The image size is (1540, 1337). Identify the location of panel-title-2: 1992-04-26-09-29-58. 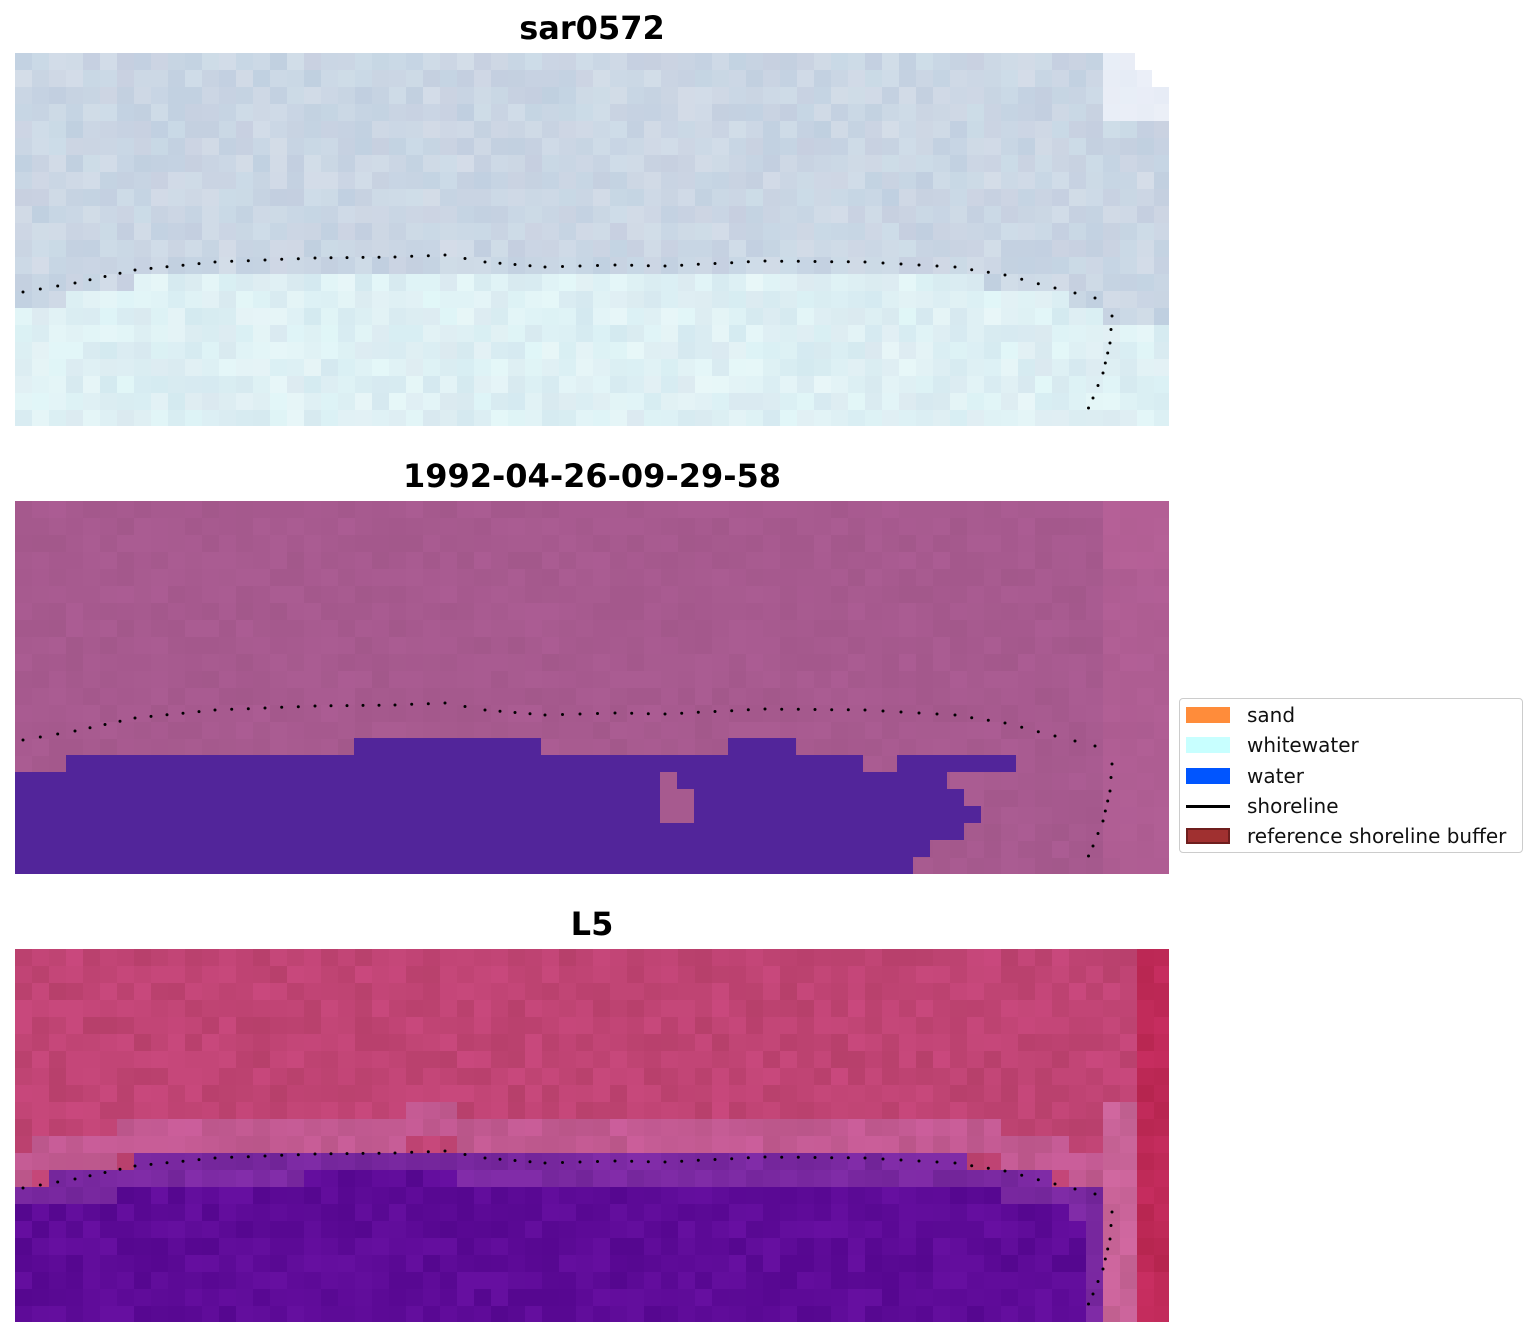
(592, 476).